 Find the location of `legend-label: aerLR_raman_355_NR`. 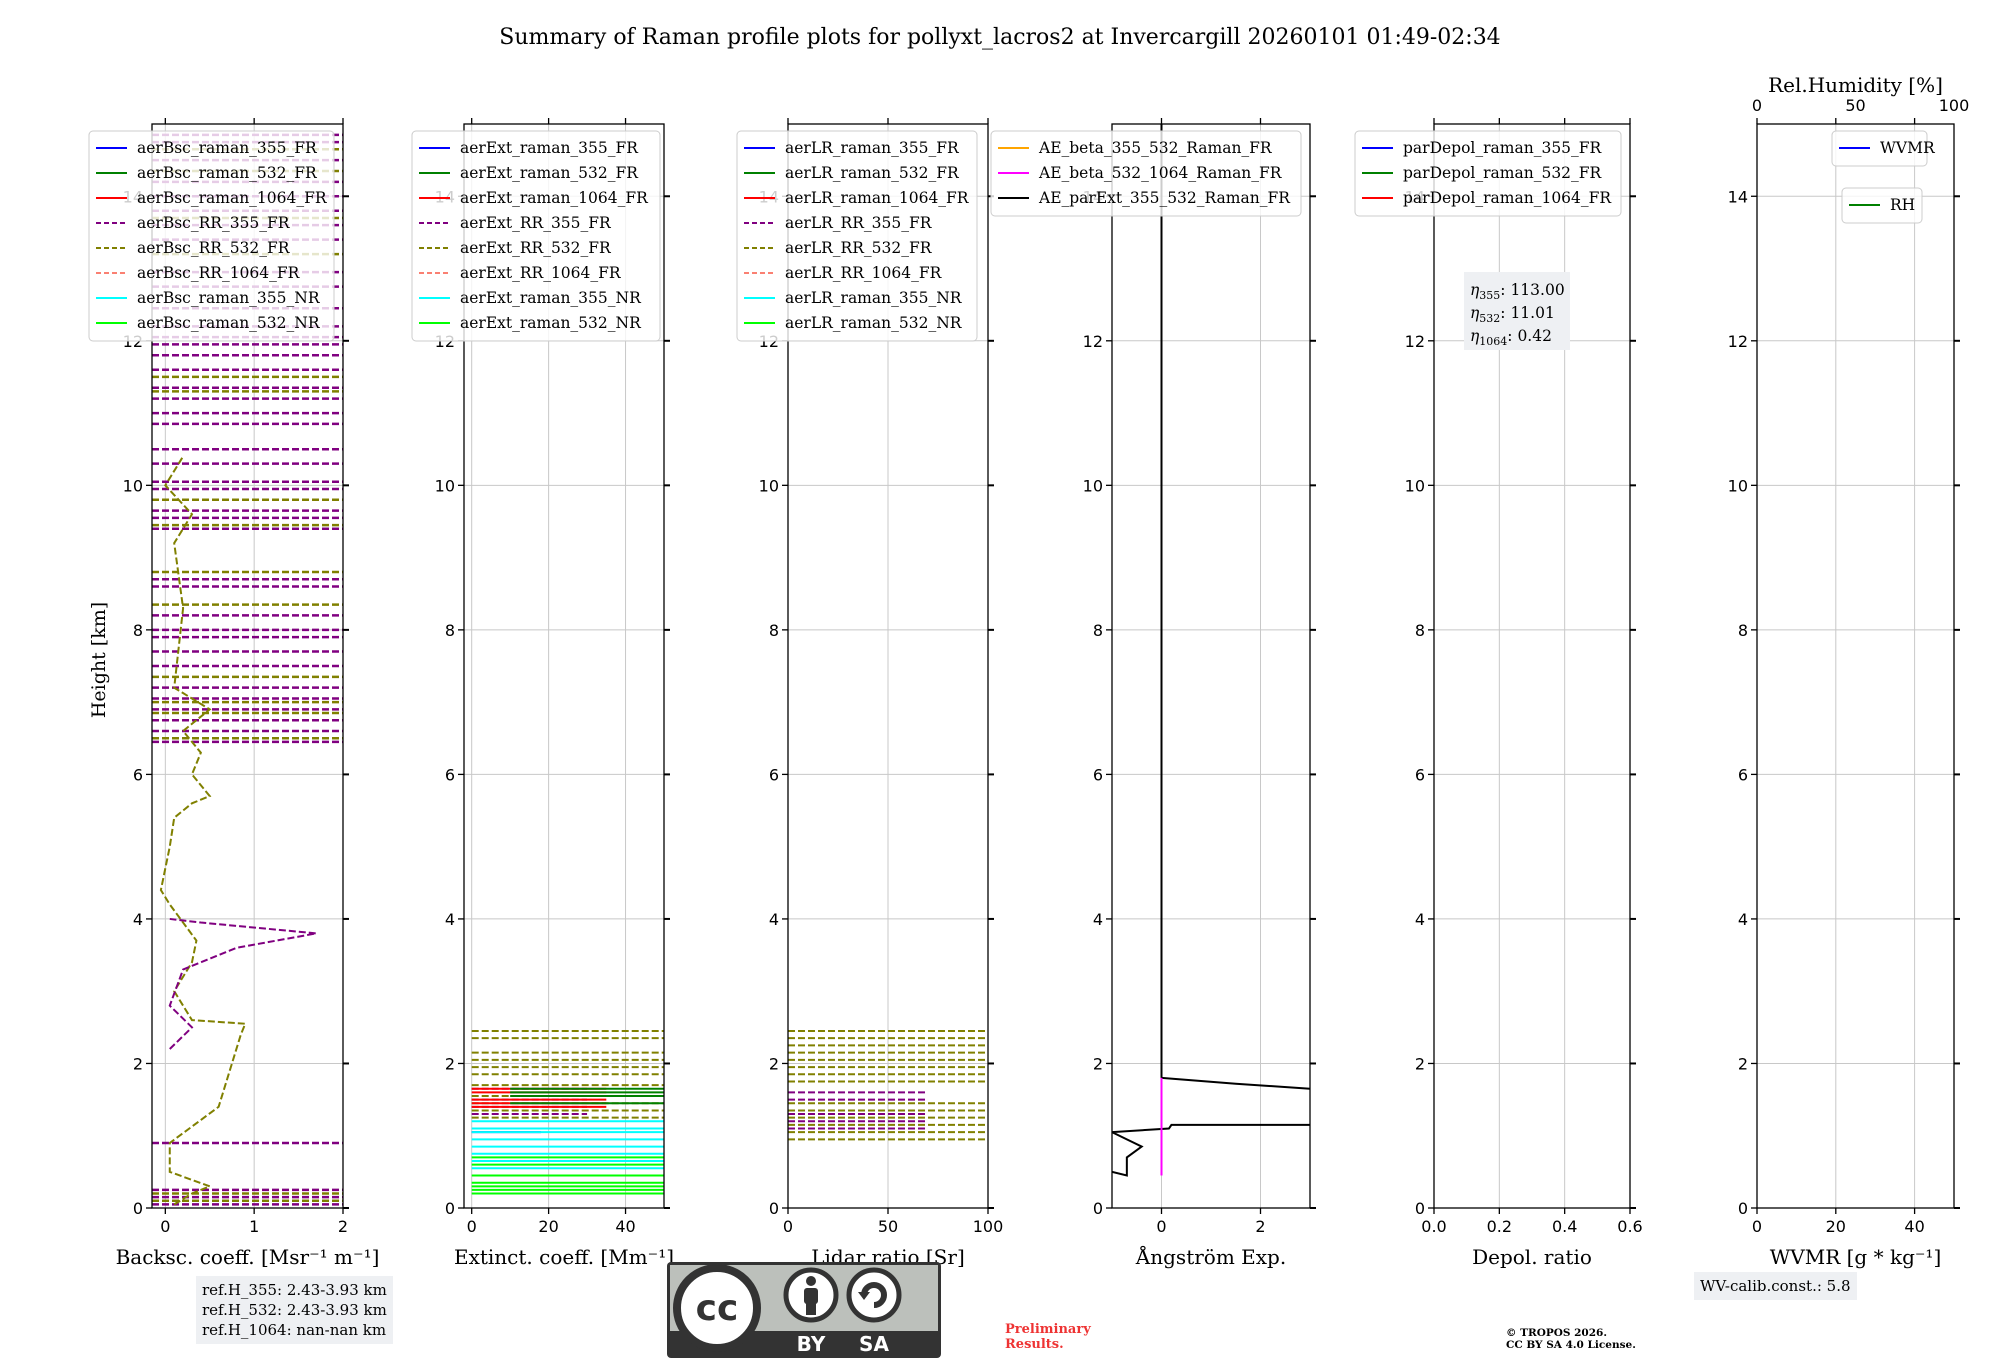

legend-label: aerLR_raman_355_NR is located at coordinates (874, 298).